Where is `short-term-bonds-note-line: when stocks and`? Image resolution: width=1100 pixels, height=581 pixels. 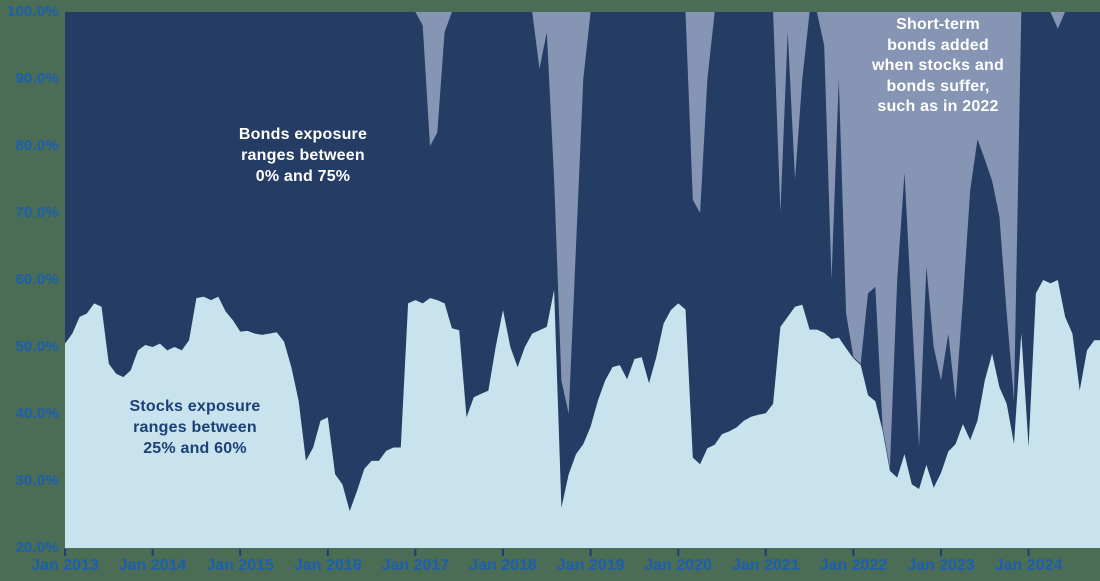 short-term-bonds-note-line: when stocks and is located at coordinates (938, 65).